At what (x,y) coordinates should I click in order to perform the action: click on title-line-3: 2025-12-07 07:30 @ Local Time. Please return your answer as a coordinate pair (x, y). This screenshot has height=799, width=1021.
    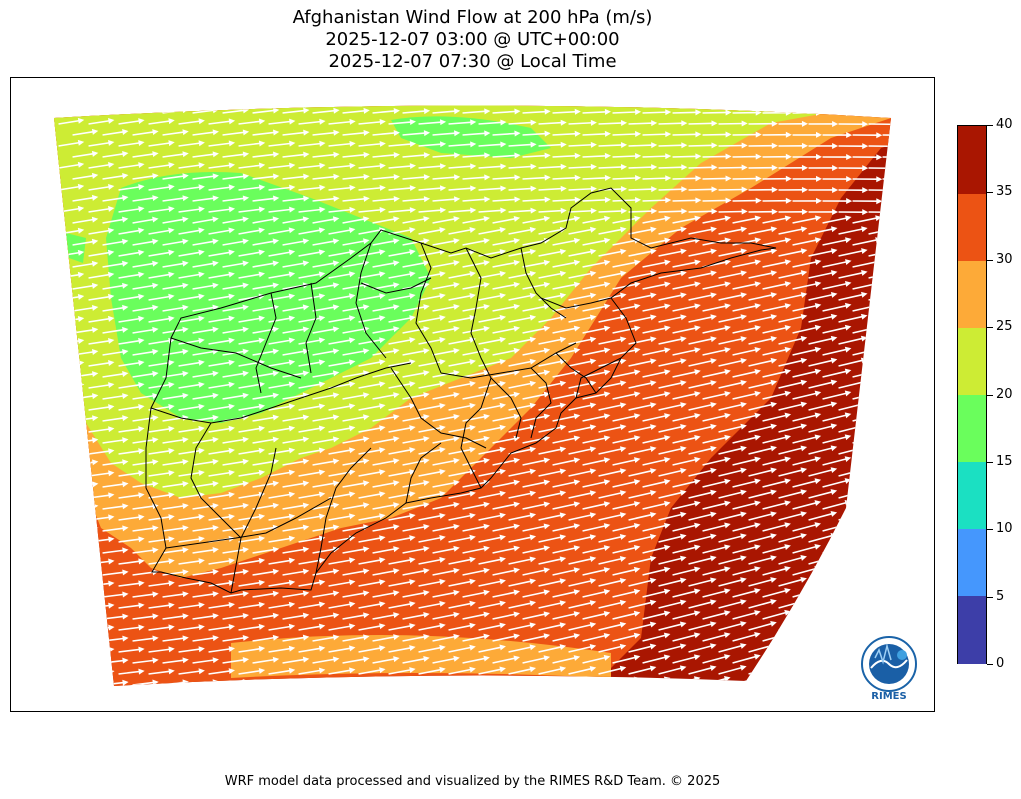
    Looking at the image, I should click on (472, 61).